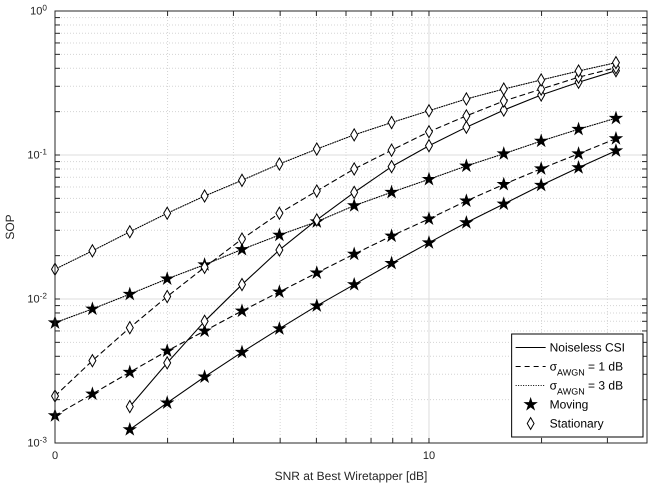  What do you see at coordinates (429, 456) in the screenshot?
I see `x-tick-label: 10` at bounding box center [429, 456].